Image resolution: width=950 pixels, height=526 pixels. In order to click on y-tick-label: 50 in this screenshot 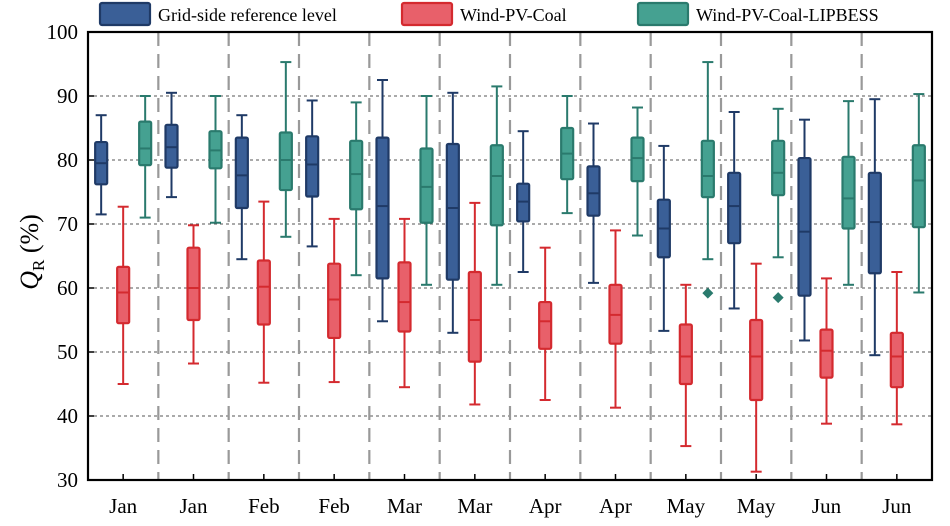, I will do `click(67, 352)`.